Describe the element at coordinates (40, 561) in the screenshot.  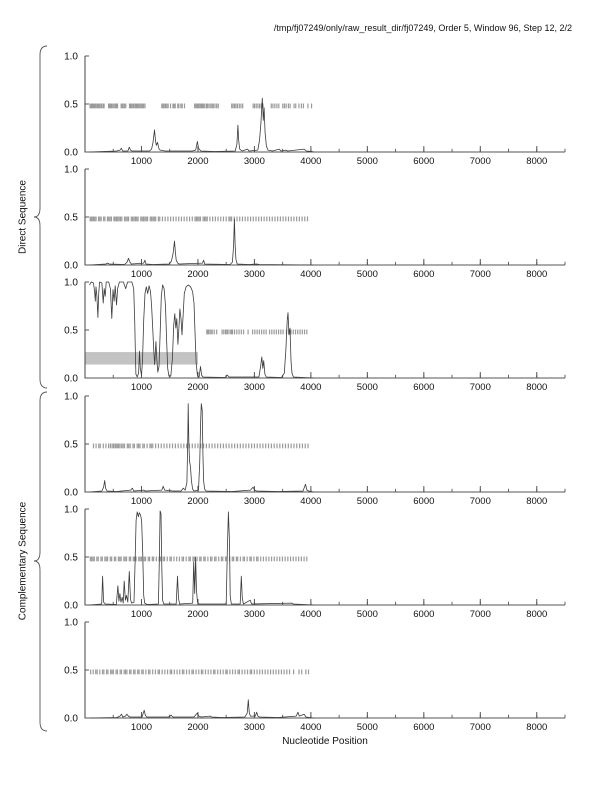
I see `brace-complementary-sequence` at that location.